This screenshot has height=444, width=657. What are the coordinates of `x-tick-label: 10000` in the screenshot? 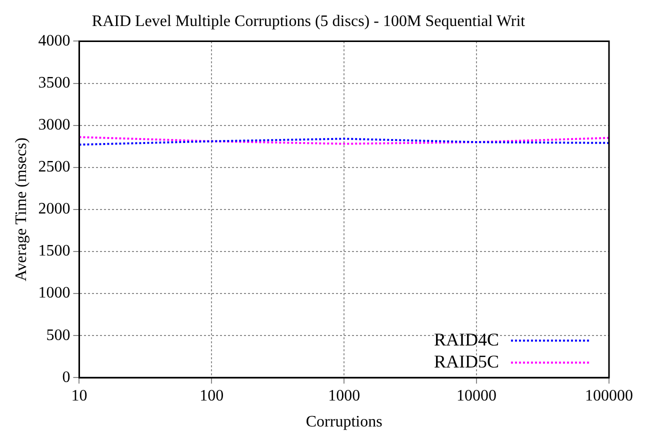 It's located at (476, 395).